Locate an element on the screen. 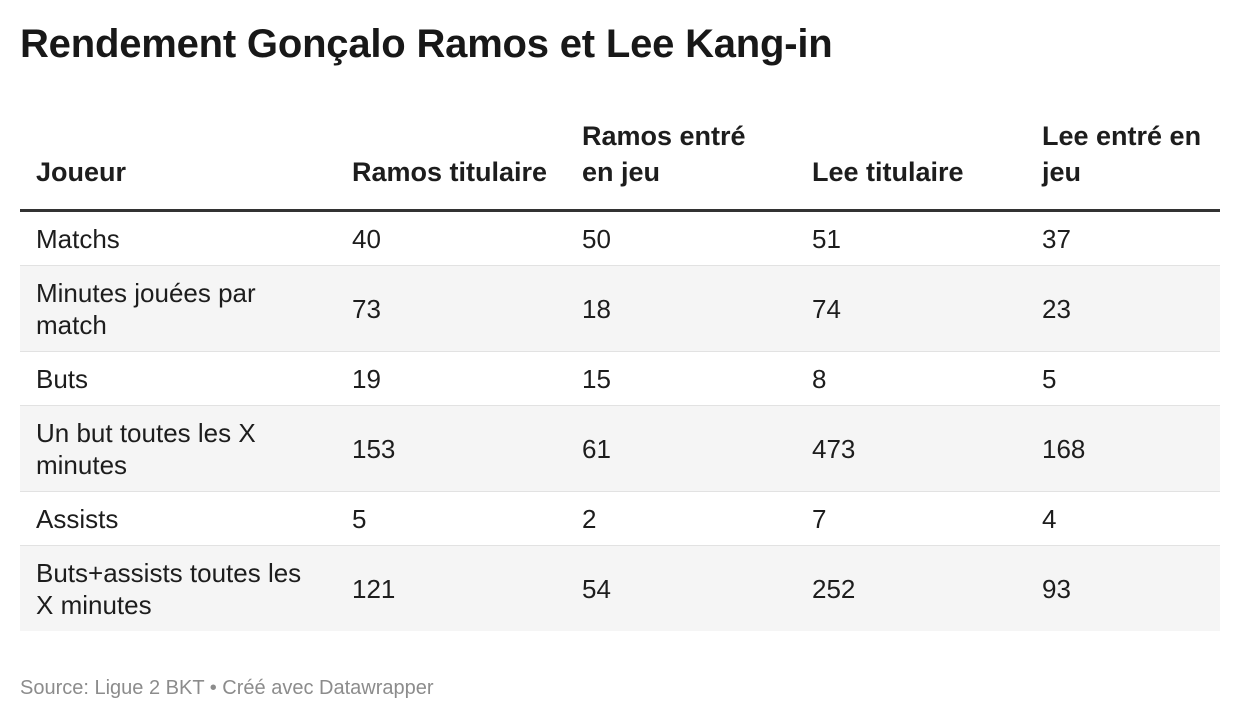 Image resolution: width=1240 pixels, height=722 pixels. column-header-ramos-titulaire: Ramos titulaire is located at coordinates (451, 165).